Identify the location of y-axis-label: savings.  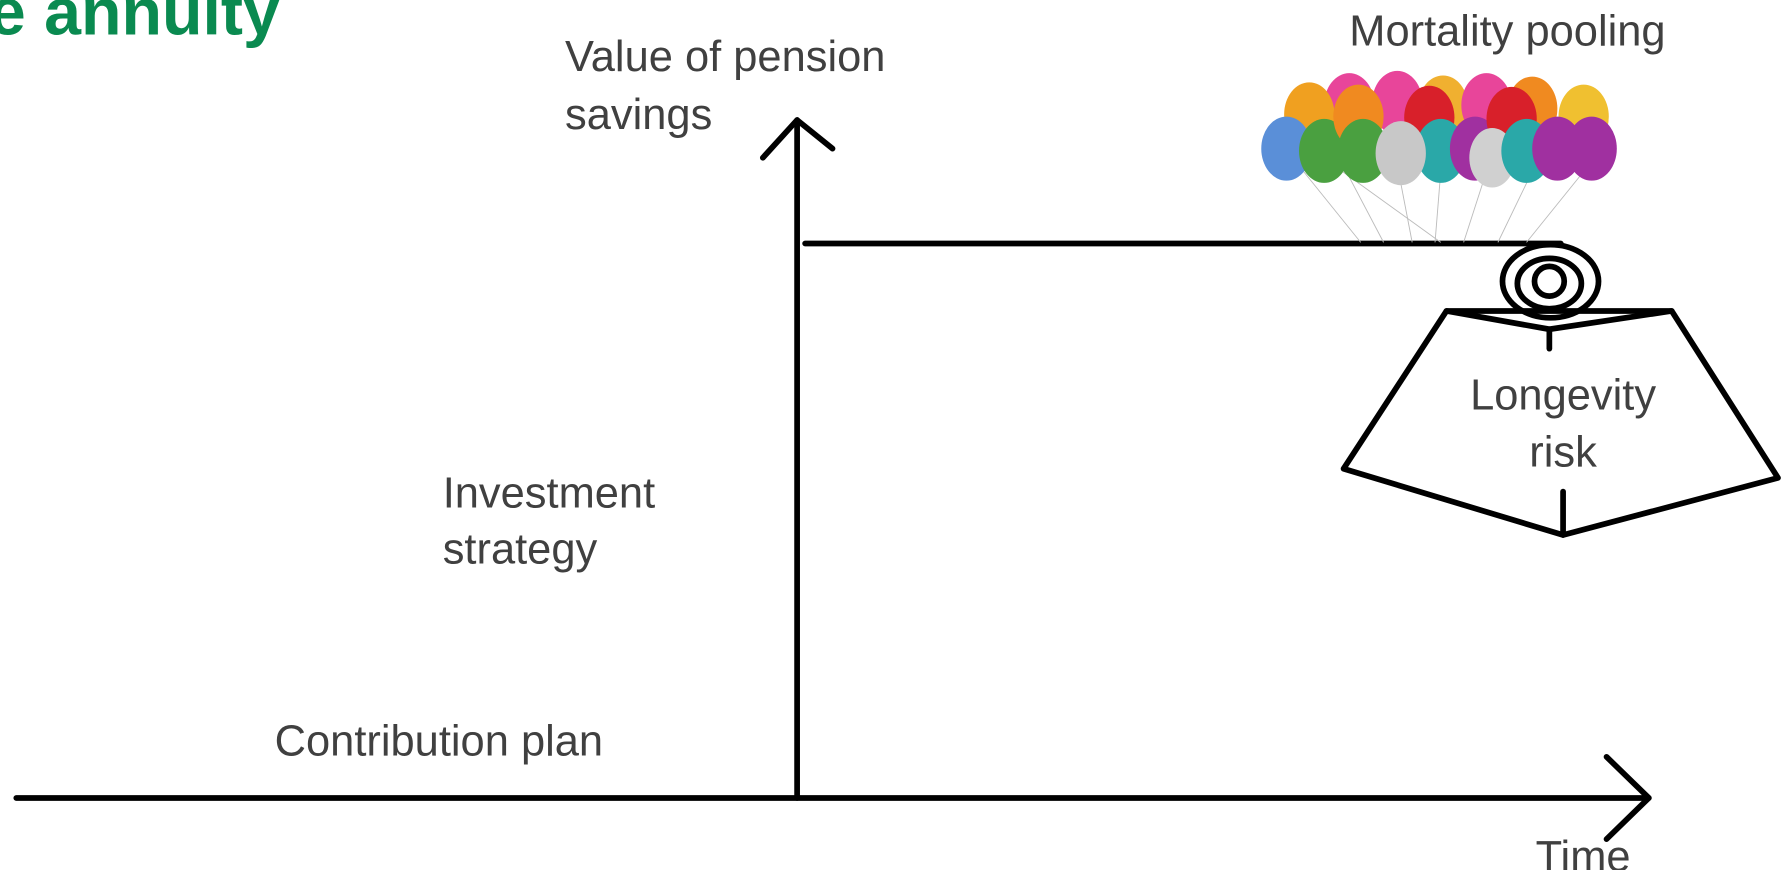
(638, 115).